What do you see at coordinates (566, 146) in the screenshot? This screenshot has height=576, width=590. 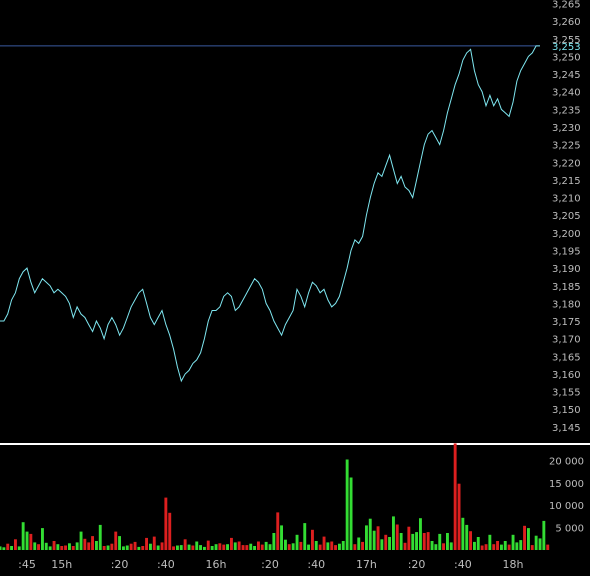 I see `price-tick-label: 3,225` at bounding box center [566, 146].